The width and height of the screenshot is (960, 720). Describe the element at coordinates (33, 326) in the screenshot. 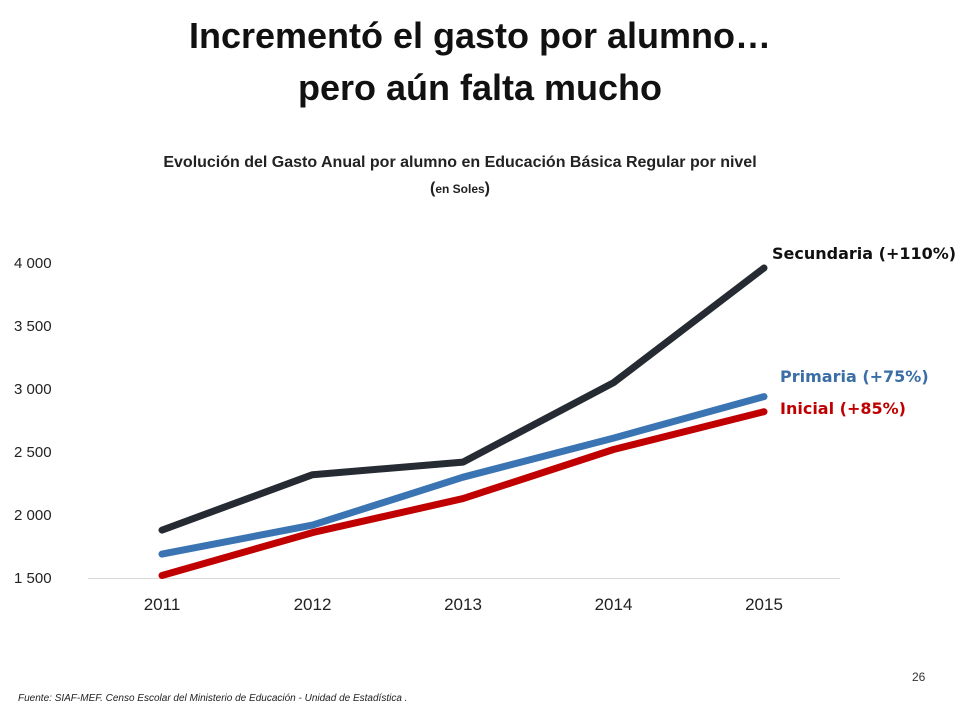

I see `y-tick-label: 3 500` at that location.